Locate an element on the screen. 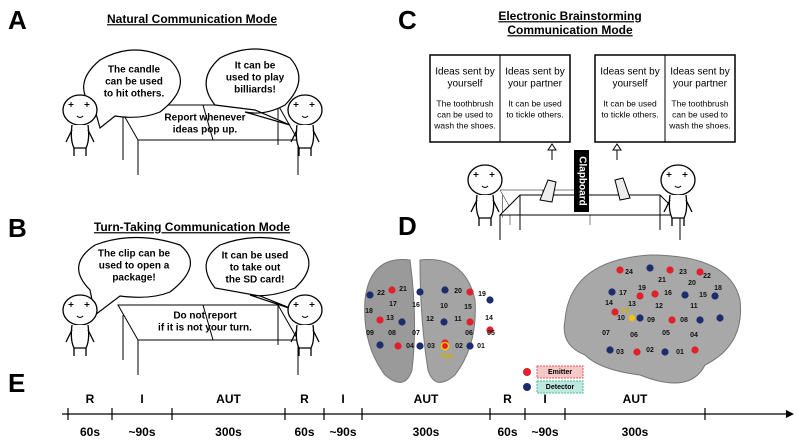 This screenshot has width=798, height=448. channel-label: 09 is located at coordinates (651, 320).